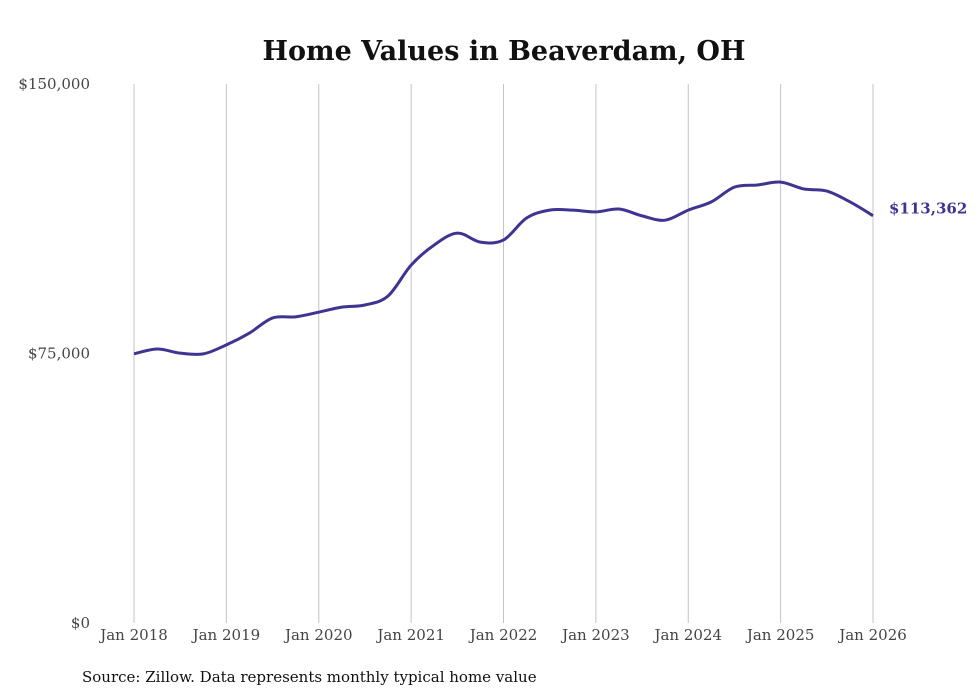  Describe the element at coordinates (504, 51) in the screenshot. I see `chart-title: Home Values in Beaverdam, OH` at that location.